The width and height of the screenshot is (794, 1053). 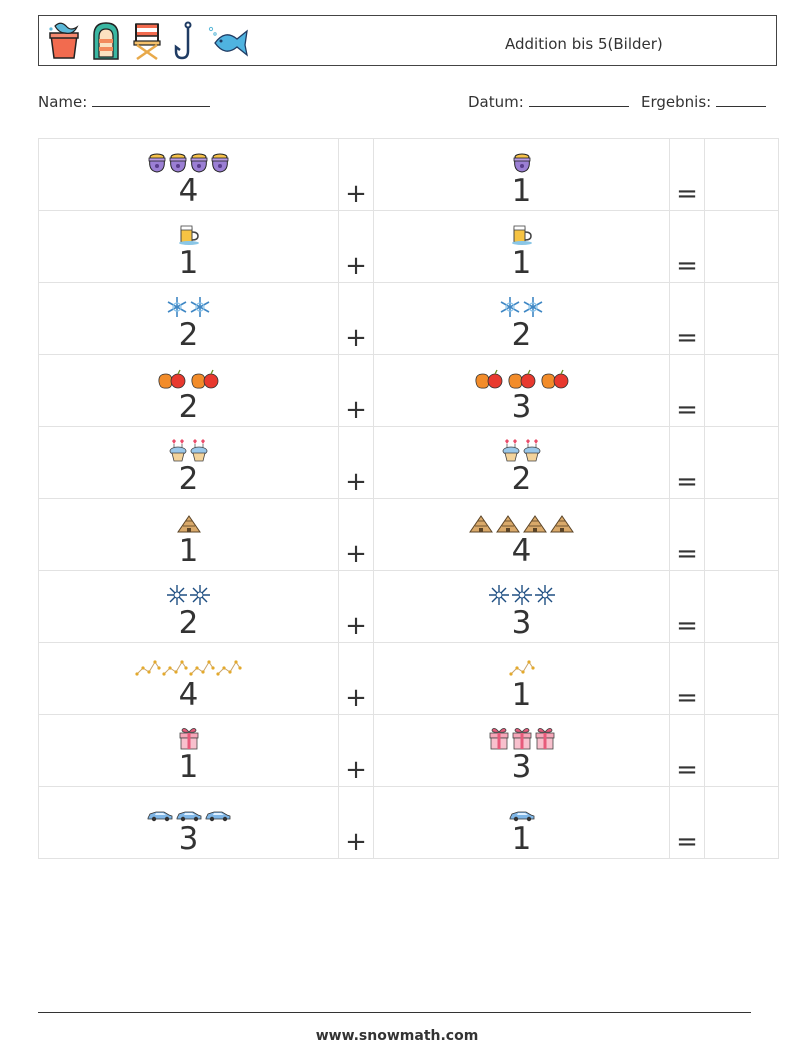 I want to click on fishing-hook-icon, so click(x=185, y=41).